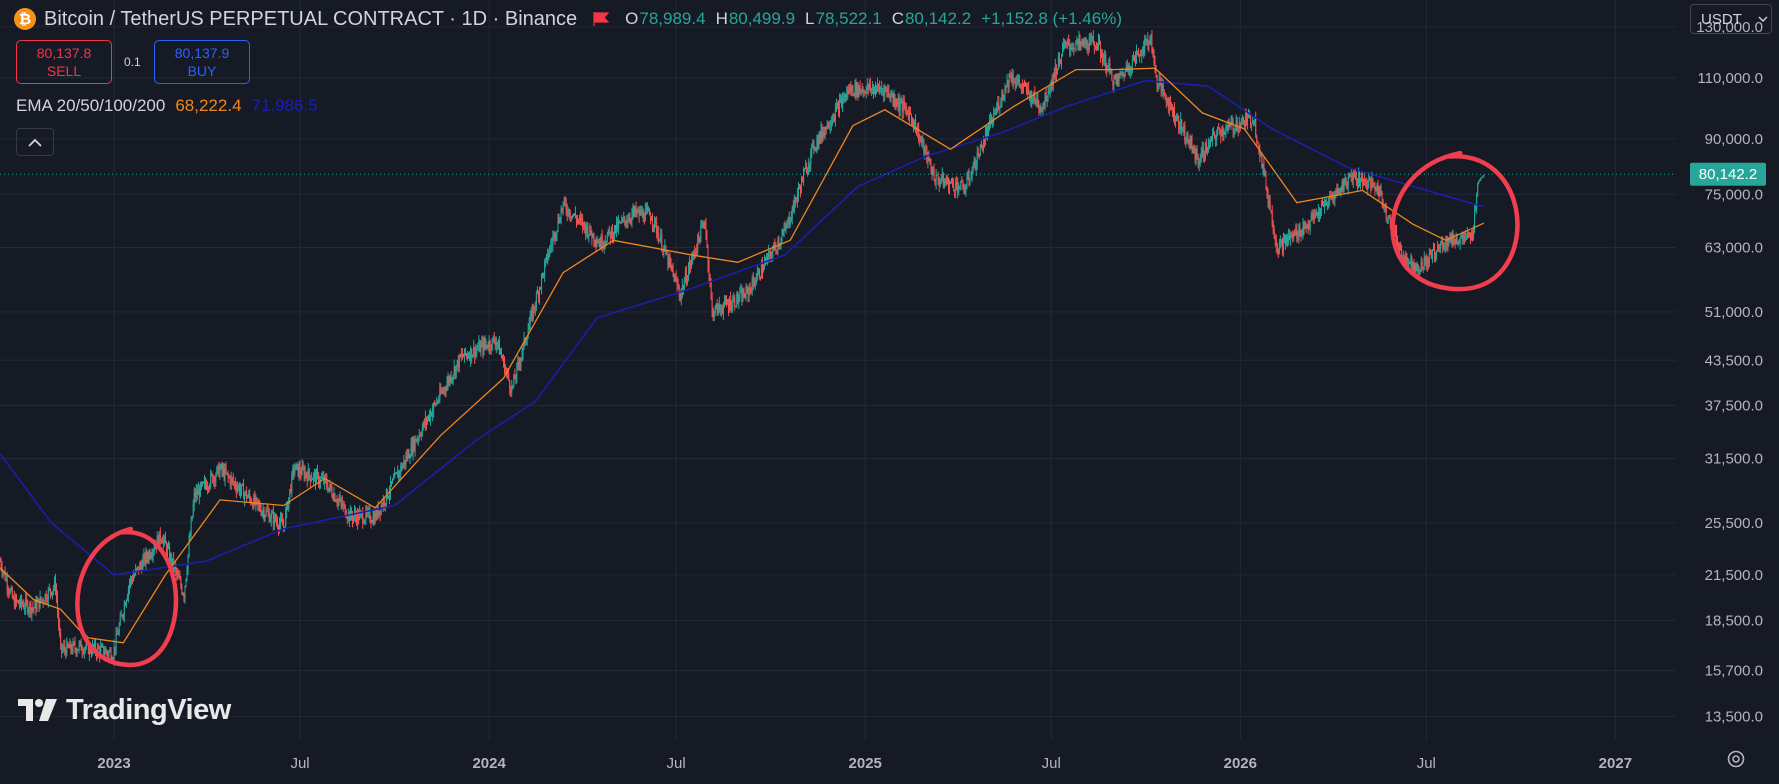 The width and height of the screenshot is (1779, 784). Describe the element at coordinates (601, 19) in the screenshot. I see `red-flag-icon` at that location.